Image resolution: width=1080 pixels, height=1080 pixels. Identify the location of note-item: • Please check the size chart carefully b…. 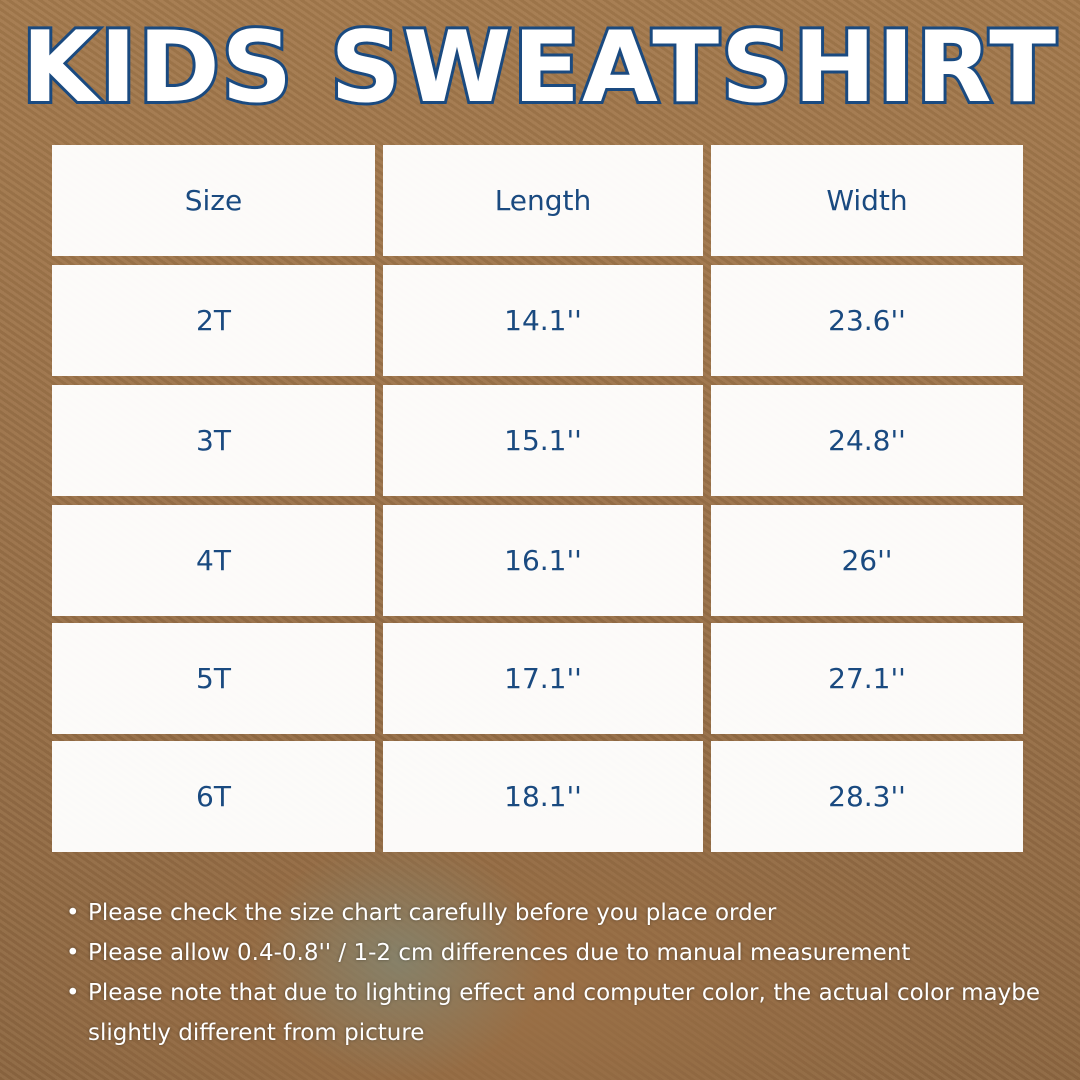
(421, 913).